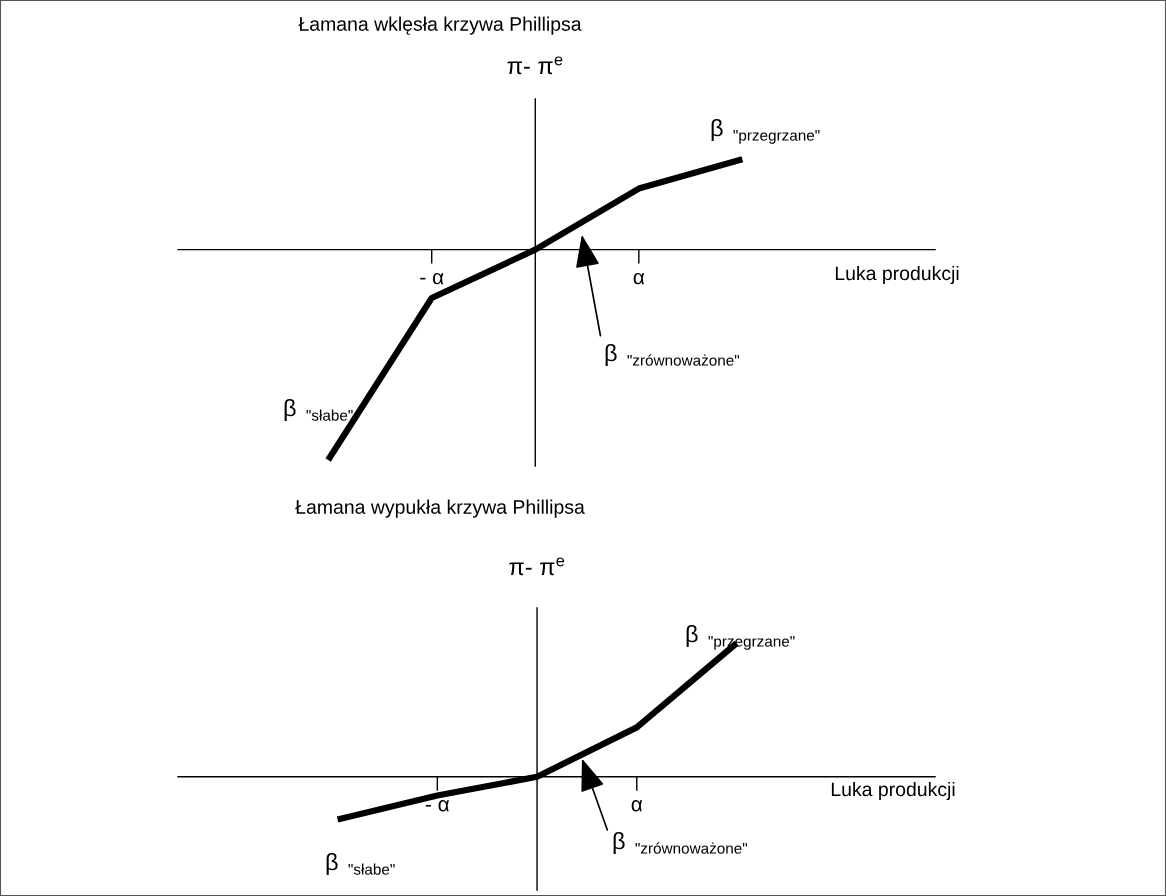 This screenshot has height=896, width=1166. Describe the element at coordinates (672, 355) in the screenshot. I see `annotation: β "zrównoważone"` at that location.